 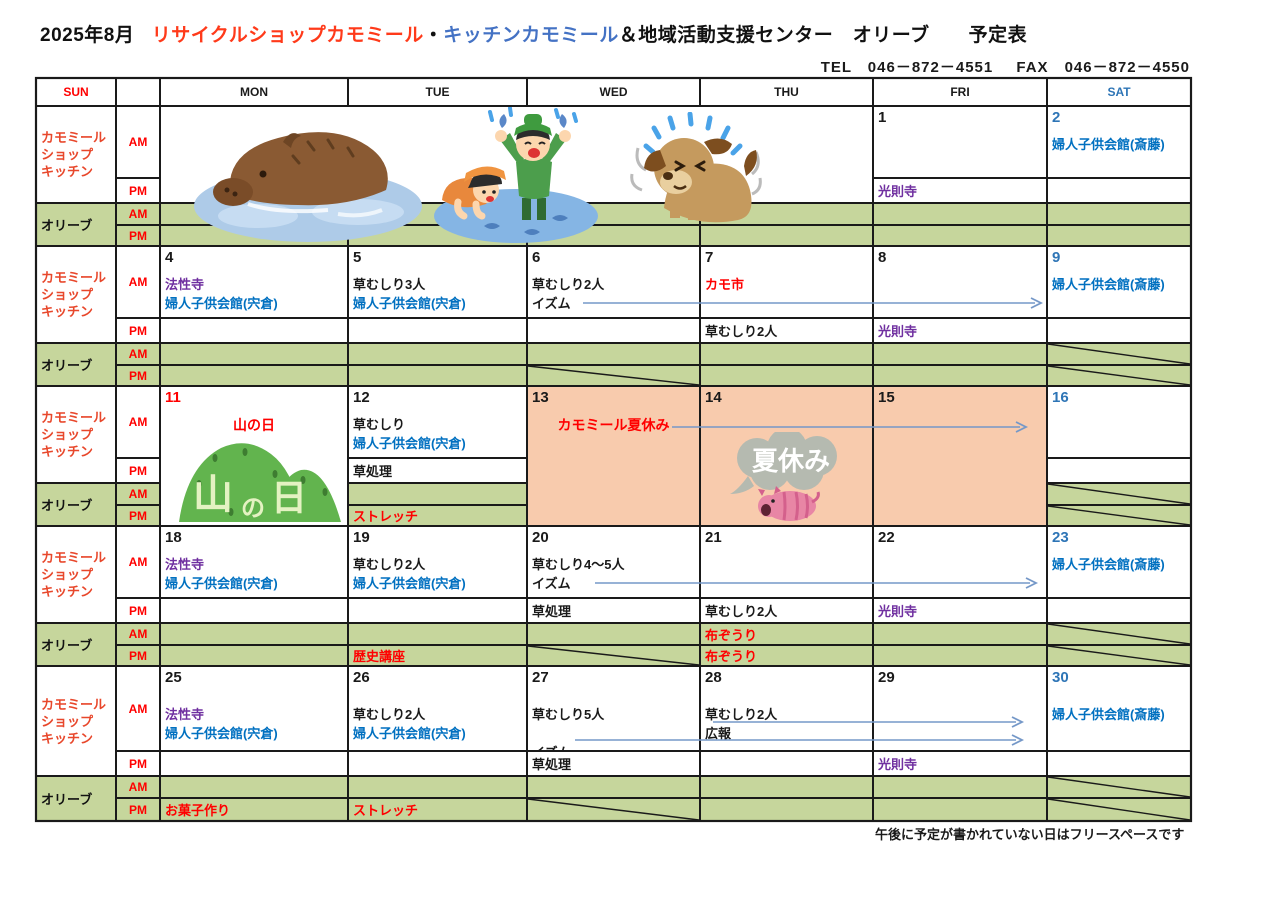 I want to click on date-number: 18, so click(x=173, y=537).